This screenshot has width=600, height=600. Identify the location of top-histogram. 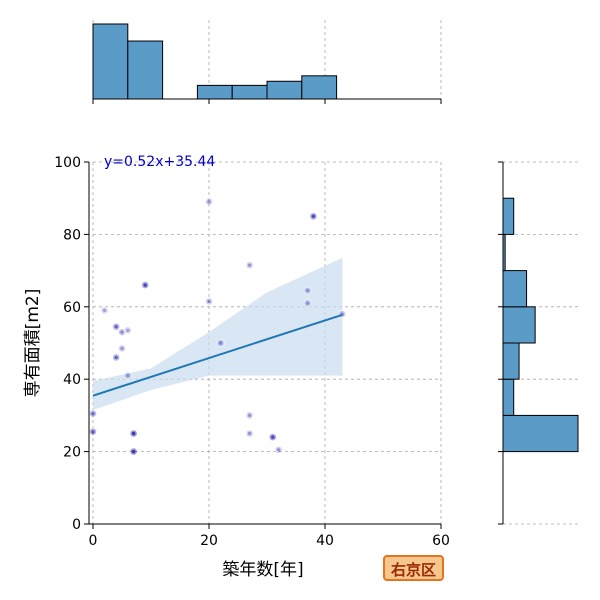
(267, 62).